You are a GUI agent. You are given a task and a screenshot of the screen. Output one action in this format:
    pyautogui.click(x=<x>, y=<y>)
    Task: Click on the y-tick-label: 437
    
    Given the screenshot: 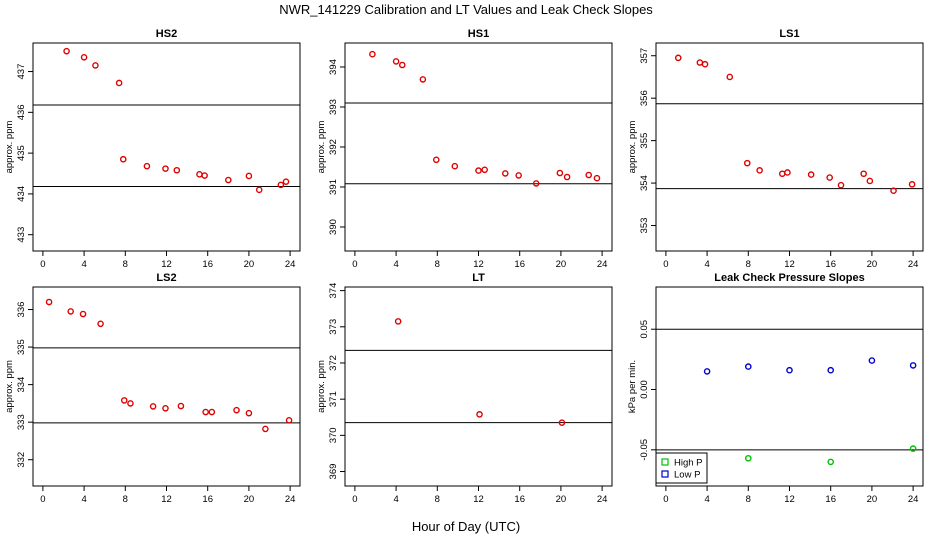 What is the action you would take?
    pyautogui.click(x=21, y=72)
    